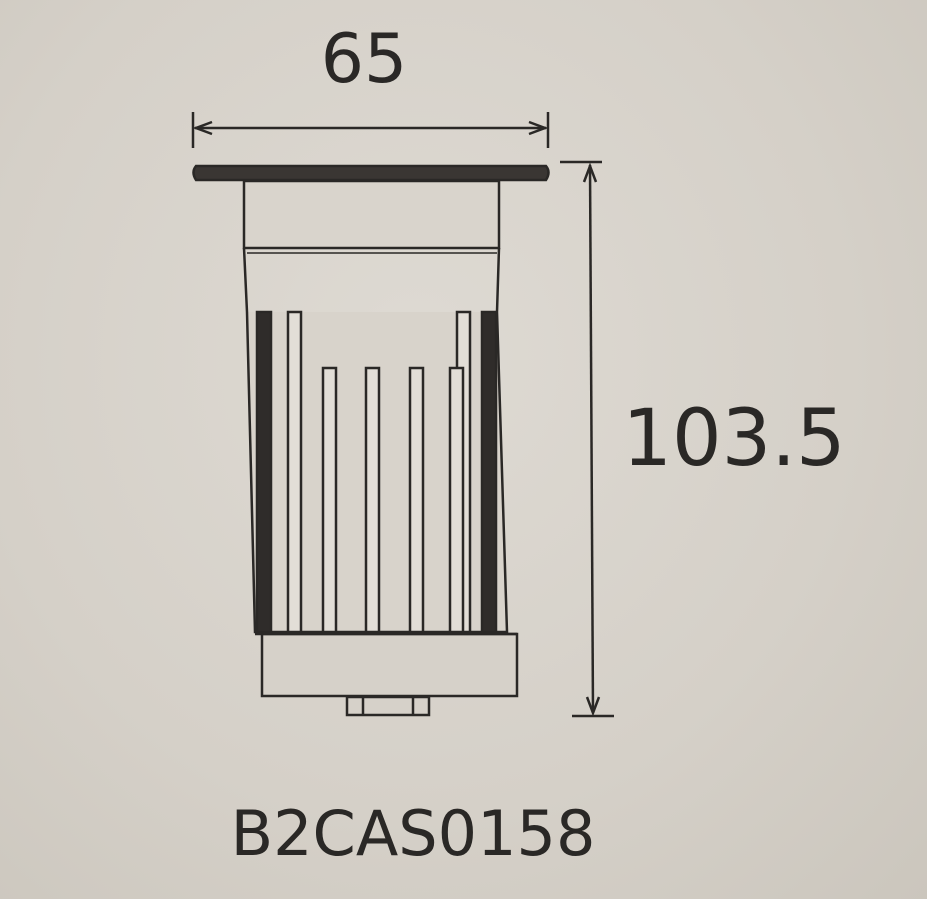 This screenshot has height=899, width=927. What do you see at coordinates (593, 706) in the screenshot?
I see `height-arrow-bottom` at bounding box center [593, 706].